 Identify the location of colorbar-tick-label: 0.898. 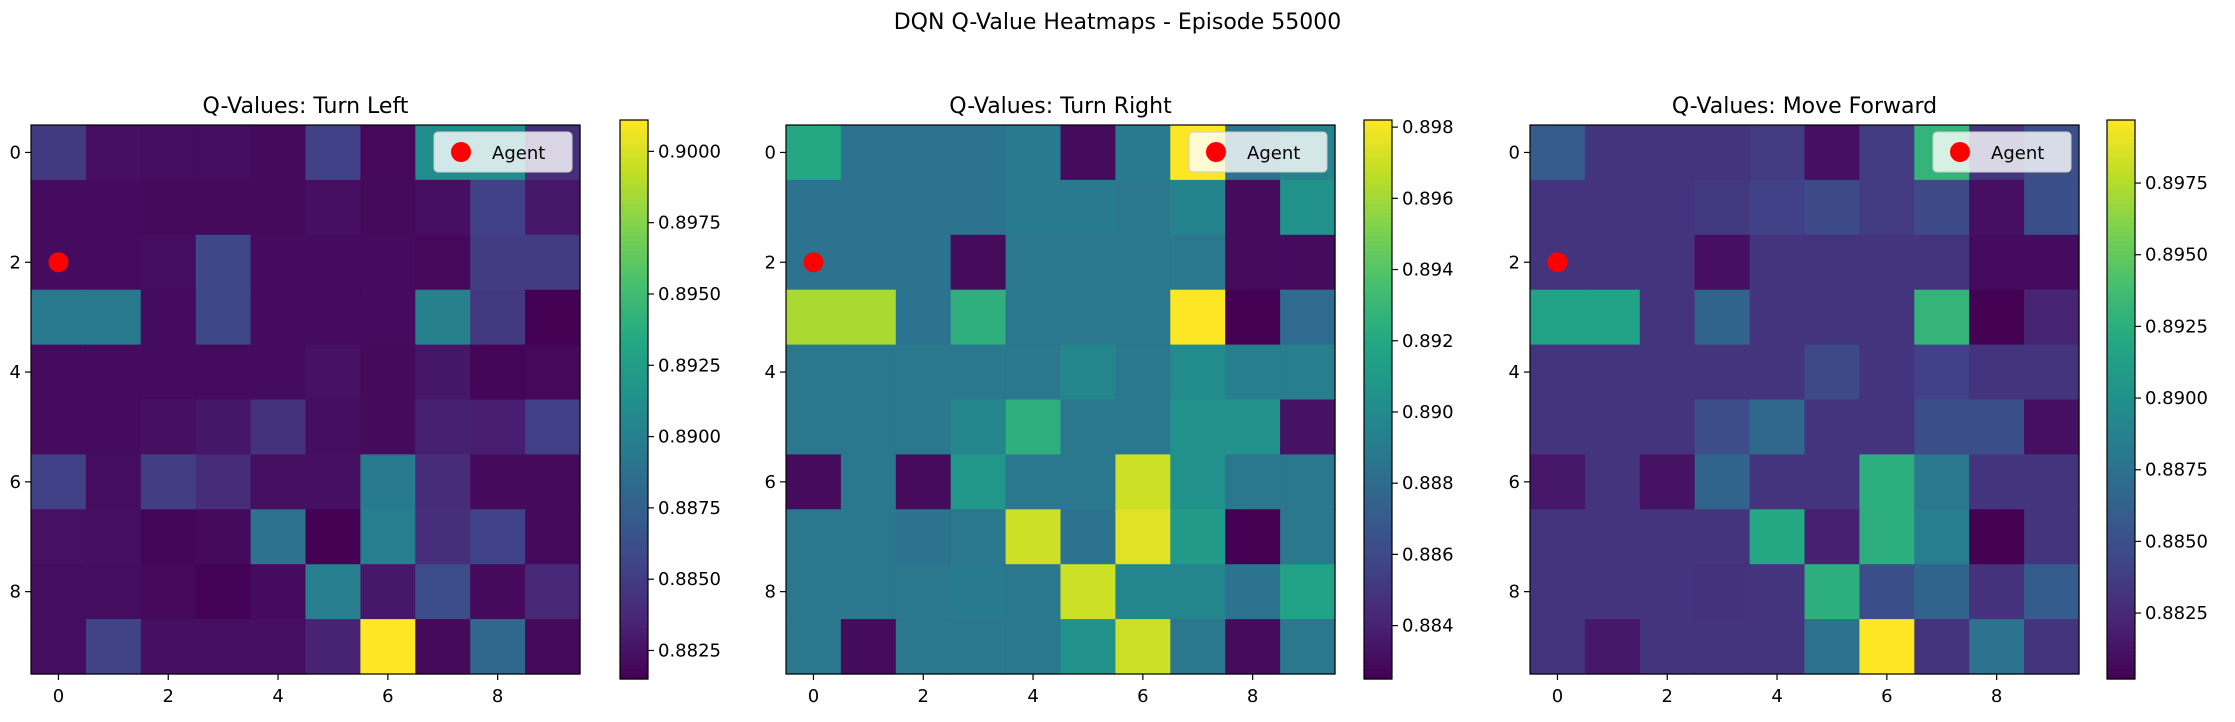
(1428, 127).